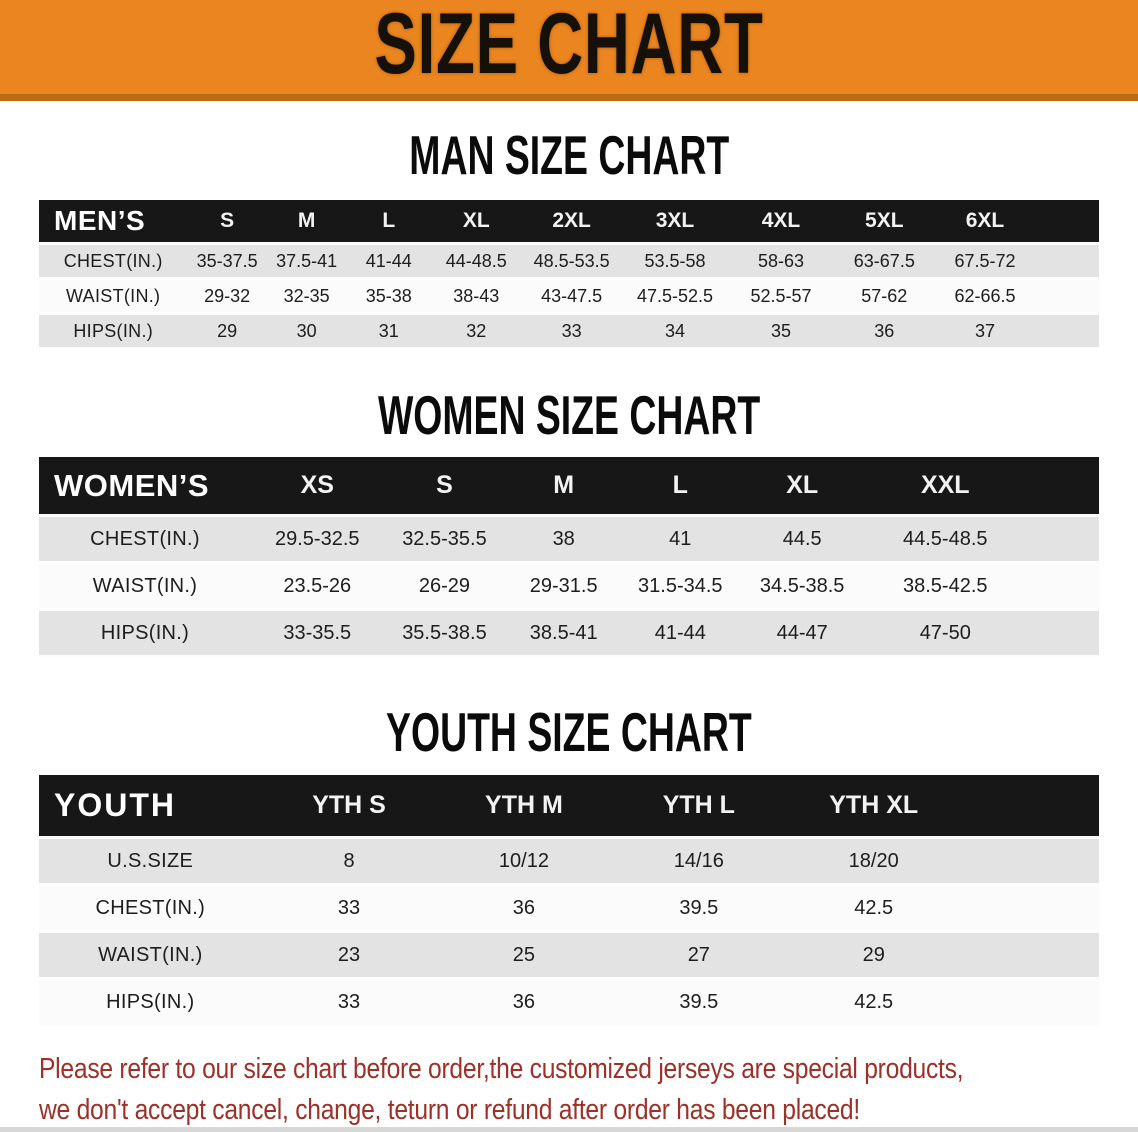 This screenshot has width=1138, height=1132. I want to click on size-value: 38-43, so click(476, 297).